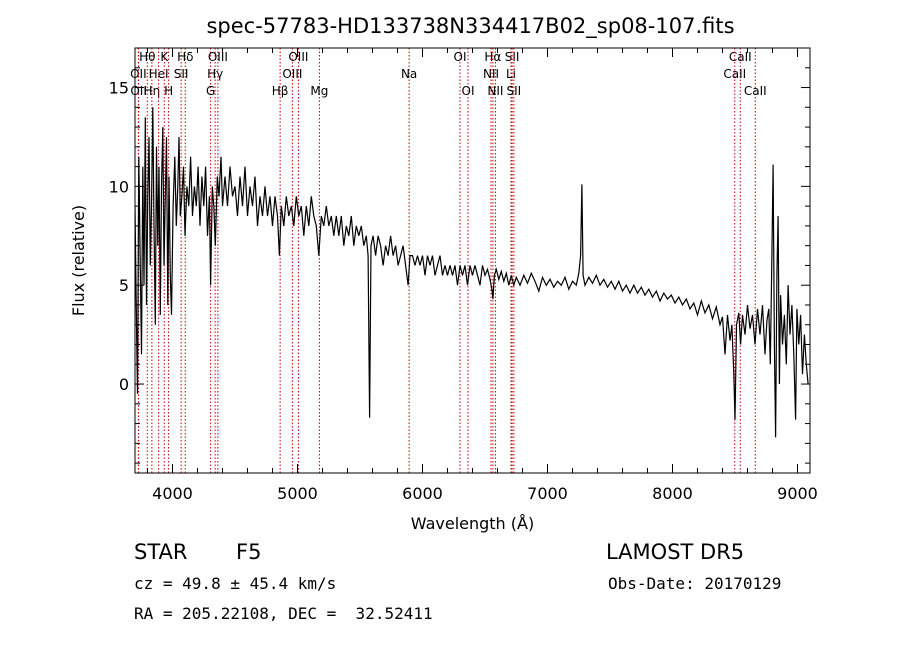  I want to click on spectral-line-label: Hα, so click(492, 57).